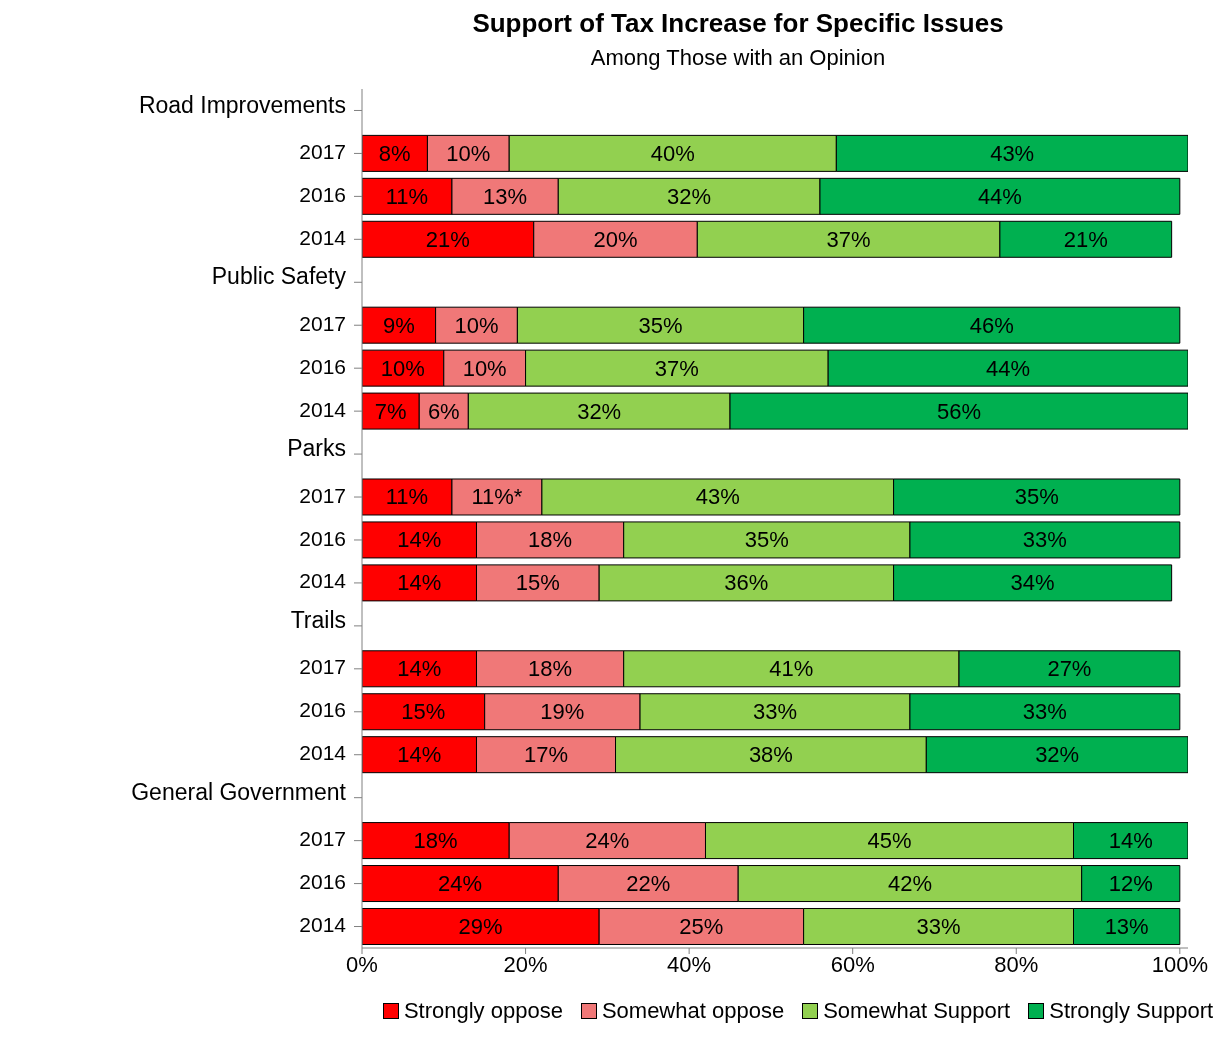 Image resolution: width=1226 pixels, height=1060 pixels. I want to click on data-label: 29%, so click(480, 926).